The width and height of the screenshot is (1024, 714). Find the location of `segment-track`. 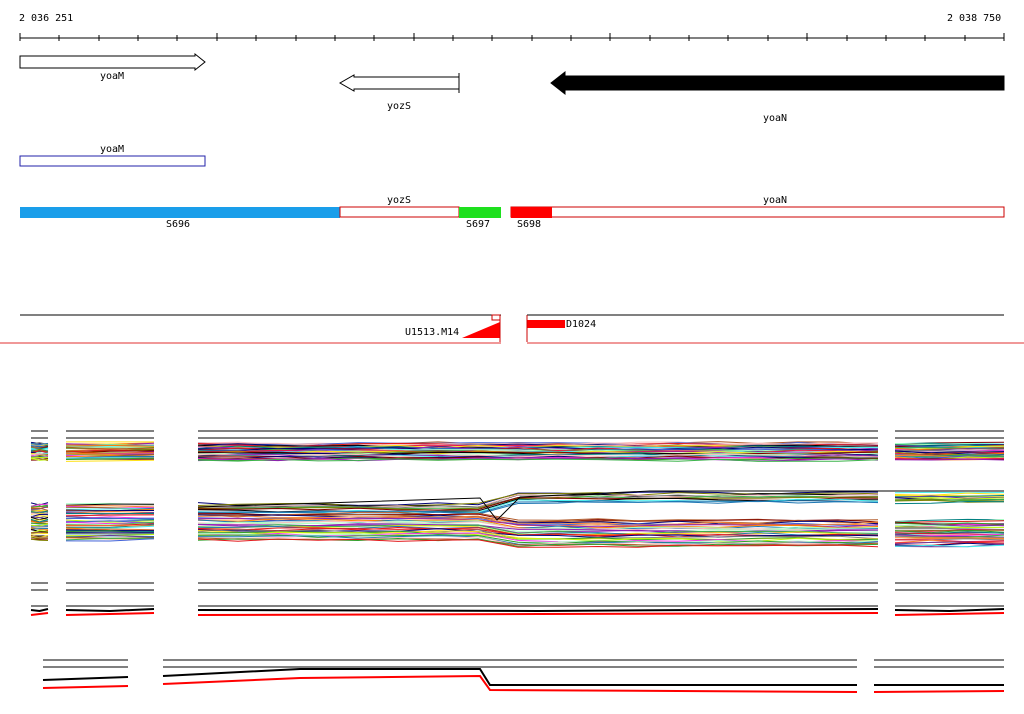

segment-track is located at coordinates (512, 212).